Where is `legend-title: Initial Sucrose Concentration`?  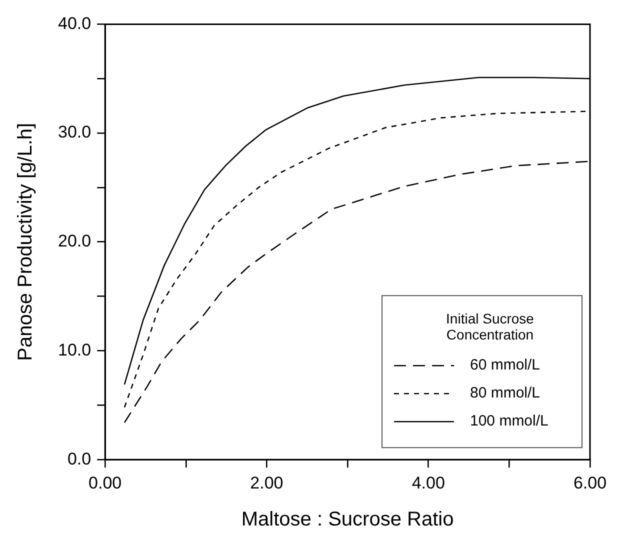 legend-title: Initial Sucrose Concentration is located at coordinates (490, 326).